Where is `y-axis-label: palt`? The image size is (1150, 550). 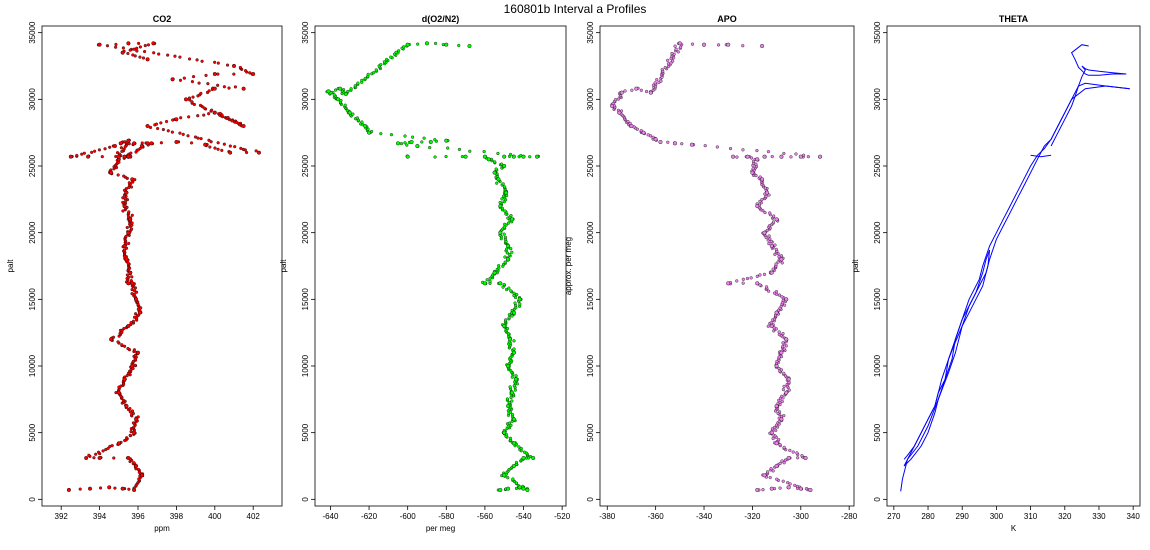 y-axis-label: palt is located at coordinates (283, 266).